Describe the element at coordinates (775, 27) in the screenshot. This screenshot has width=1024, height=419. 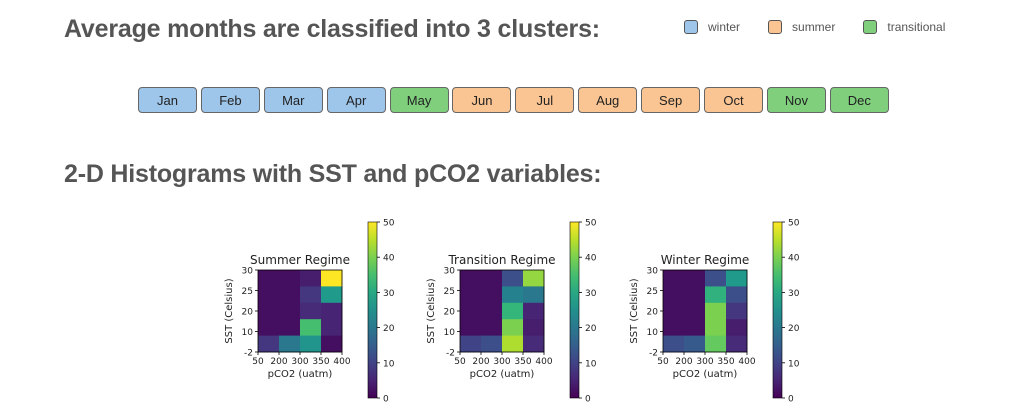
I see `legend-swatch-summer` at that location.